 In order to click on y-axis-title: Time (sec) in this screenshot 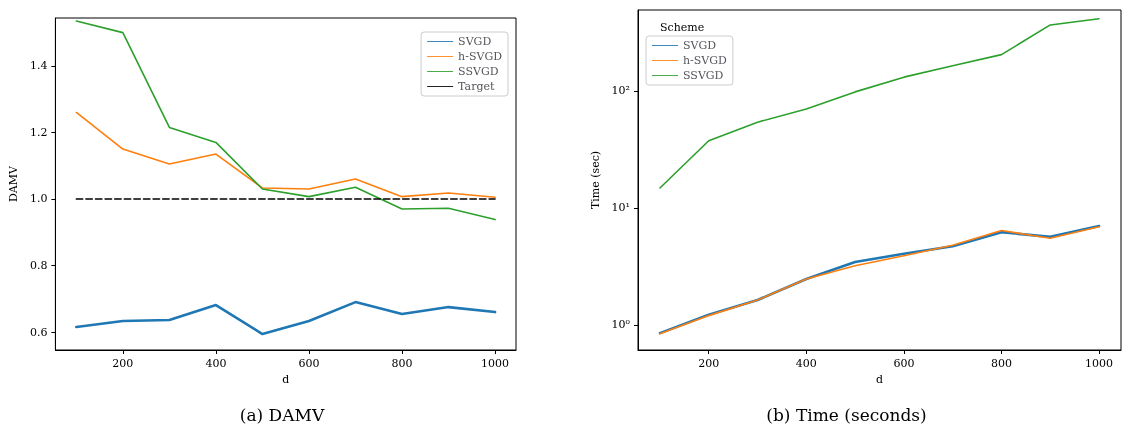, I will do `click(595, 180)`.